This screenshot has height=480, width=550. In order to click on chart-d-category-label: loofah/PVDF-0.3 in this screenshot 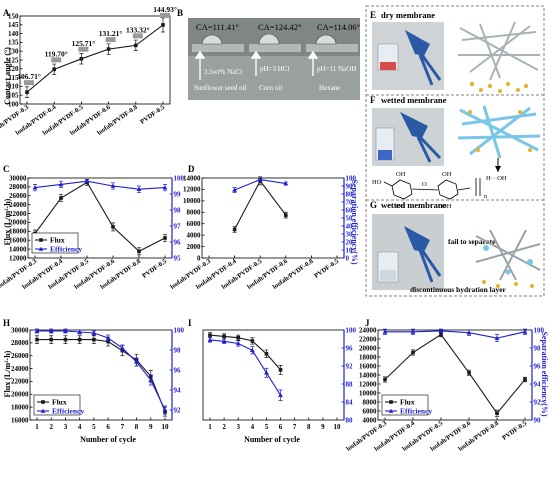, I will do `click(190, 274)`.